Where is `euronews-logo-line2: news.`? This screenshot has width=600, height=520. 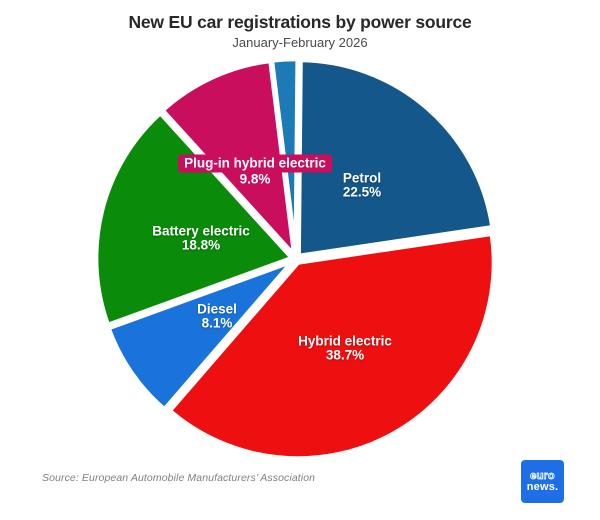 euronews-logo-line2: news. is located at coordinates (542, 486).